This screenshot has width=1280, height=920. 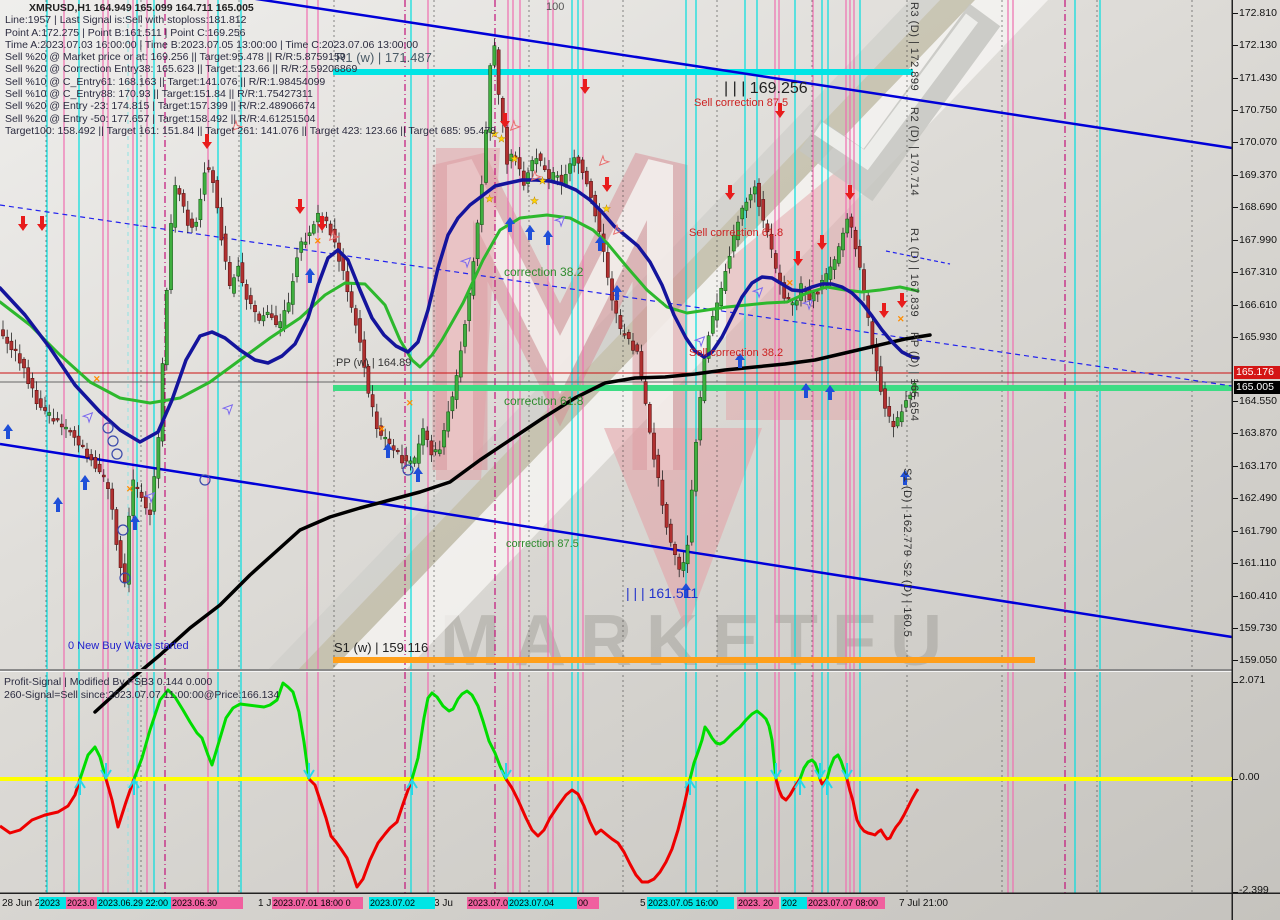 I want to click on daily-pivot-label: PP (D) | 165.654, so click(x=914, y=377).